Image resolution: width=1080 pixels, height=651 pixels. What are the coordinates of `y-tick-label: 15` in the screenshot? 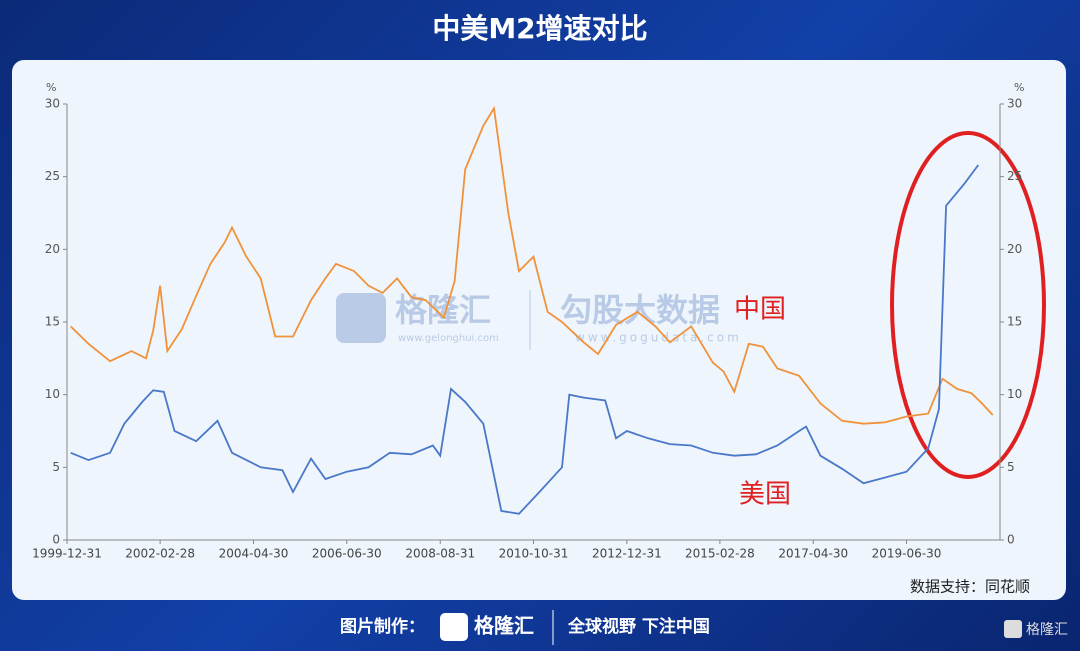 It's located at (52, 322).